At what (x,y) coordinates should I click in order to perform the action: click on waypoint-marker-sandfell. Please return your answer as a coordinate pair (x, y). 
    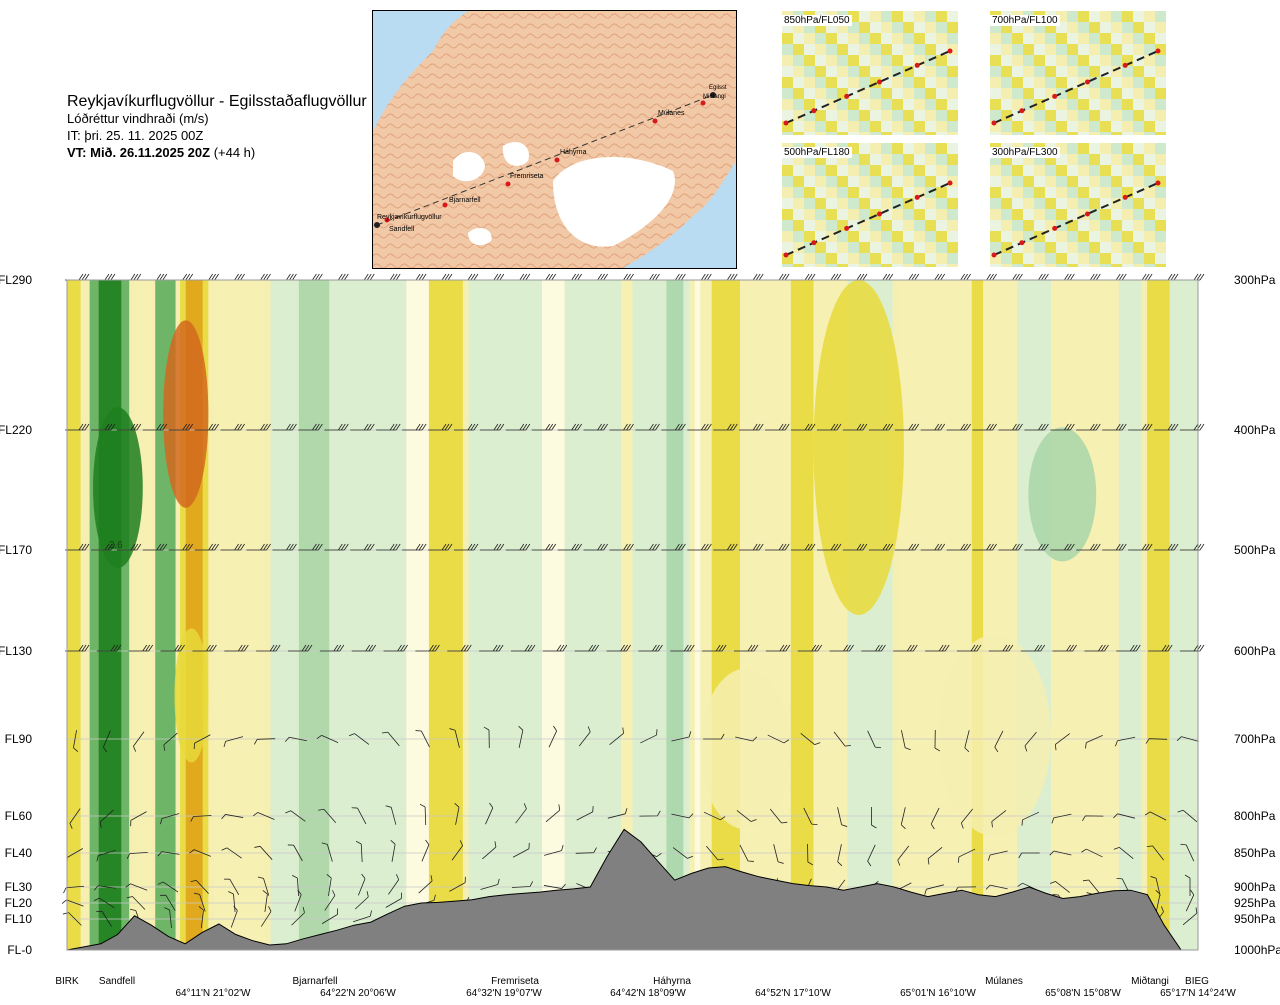
    Looking at the image, I should click on (387, 220).